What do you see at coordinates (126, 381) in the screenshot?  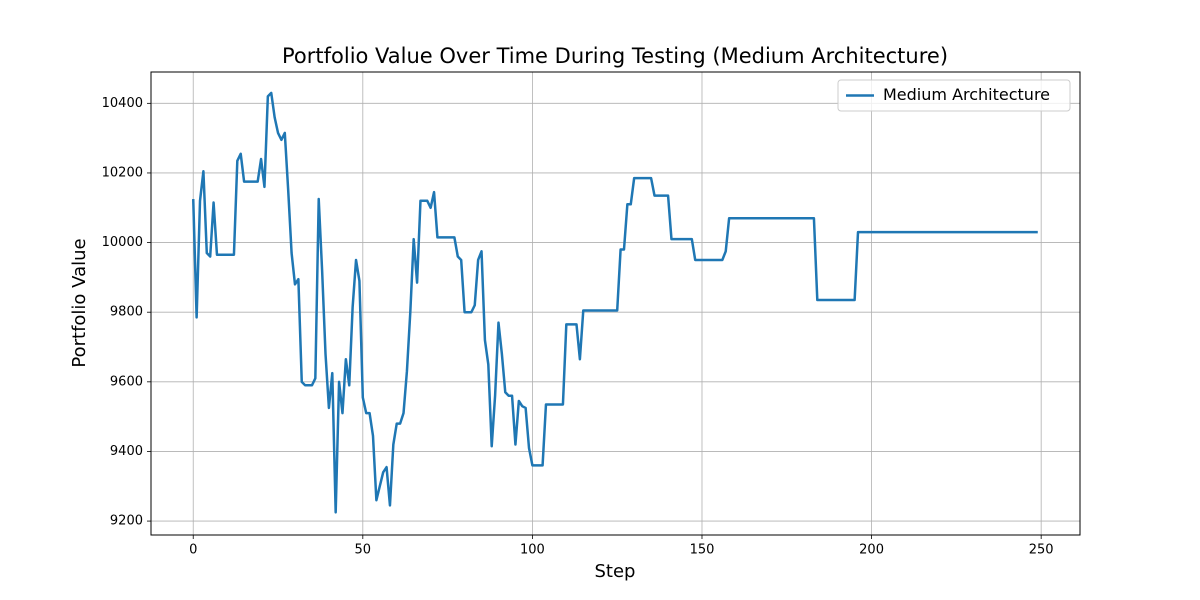 I see `y-tick-label: 9600` at bounding box center [126, 381].